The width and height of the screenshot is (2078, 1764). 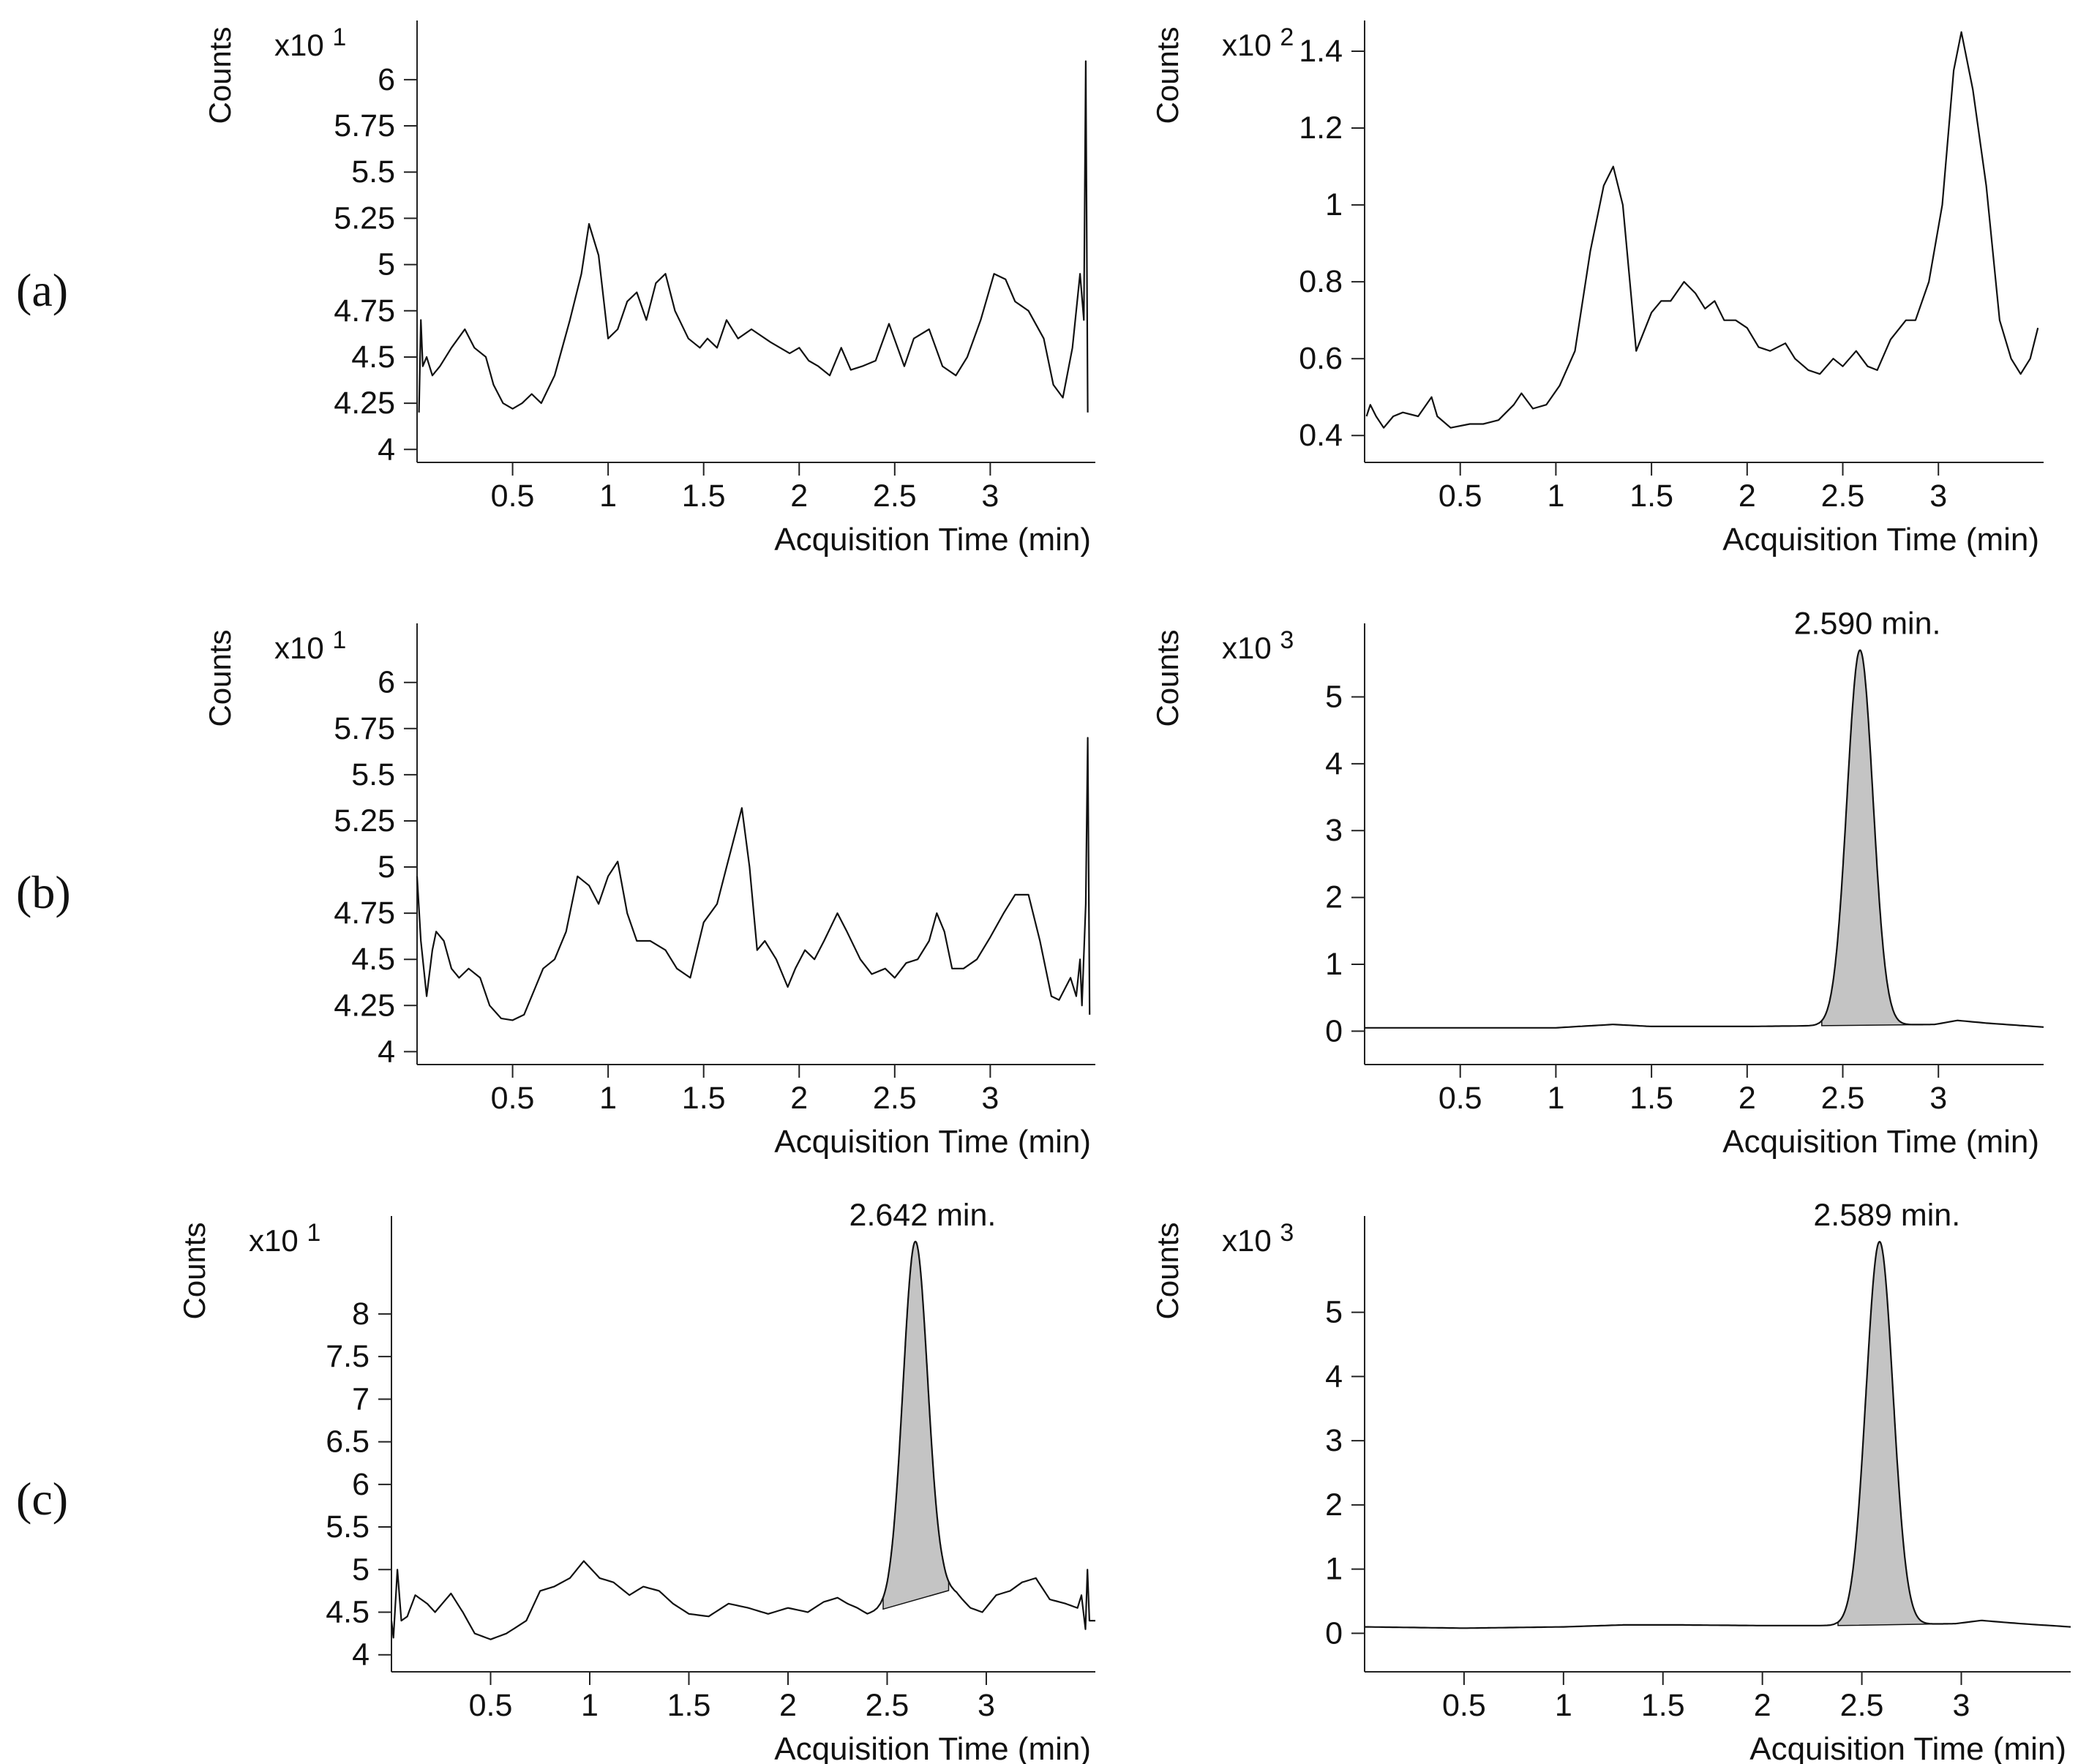 I want to click on row-label-b: (b), so click(x=44, y=892).